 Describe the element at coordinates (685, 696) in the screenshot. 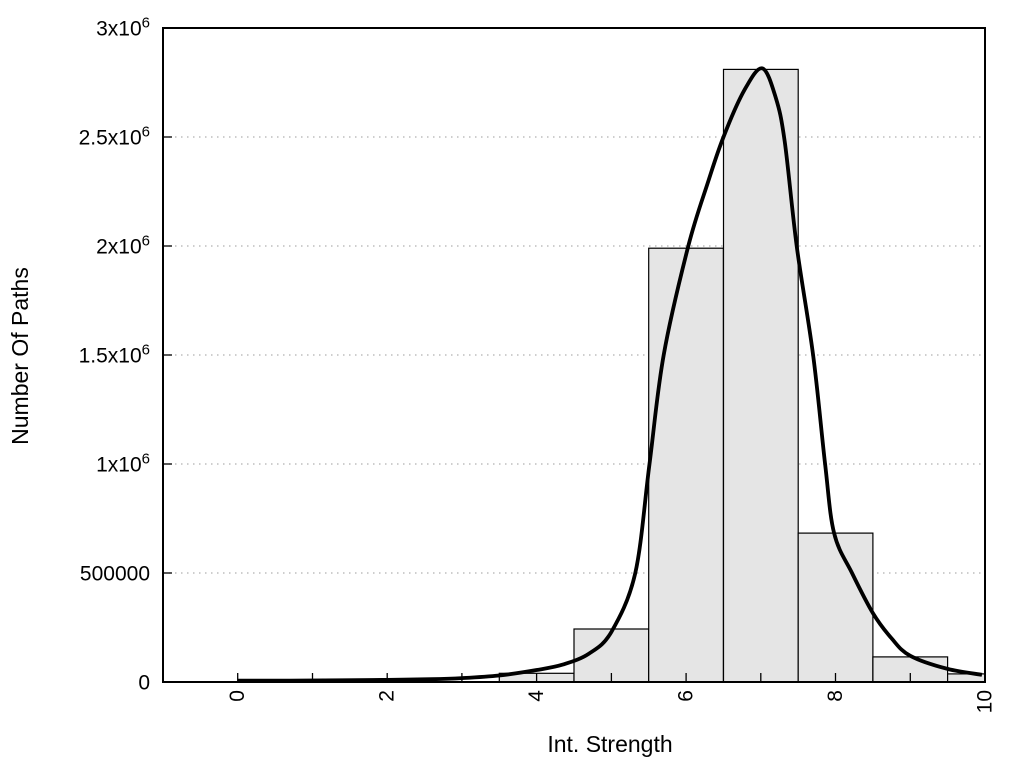

I see `x-tick-label: 6` at that location.